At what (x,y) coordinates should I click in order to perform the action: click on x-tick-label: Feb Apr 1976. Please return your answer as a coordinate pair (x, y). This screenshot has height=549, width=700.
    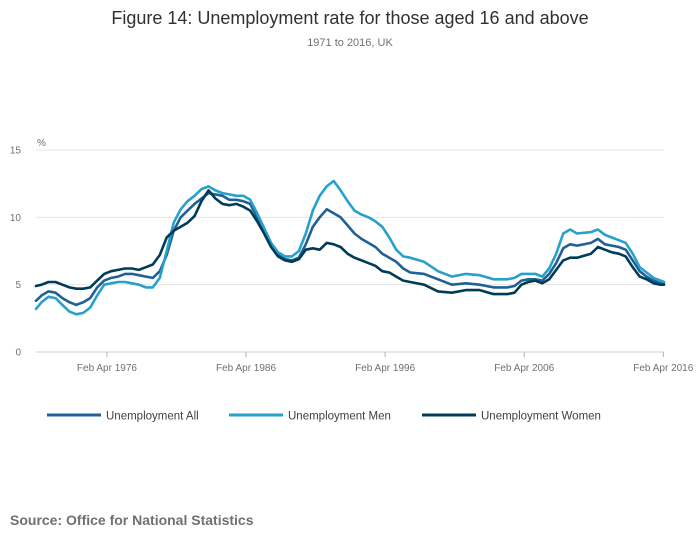
    Looking at the image, I should click on (107, 368).